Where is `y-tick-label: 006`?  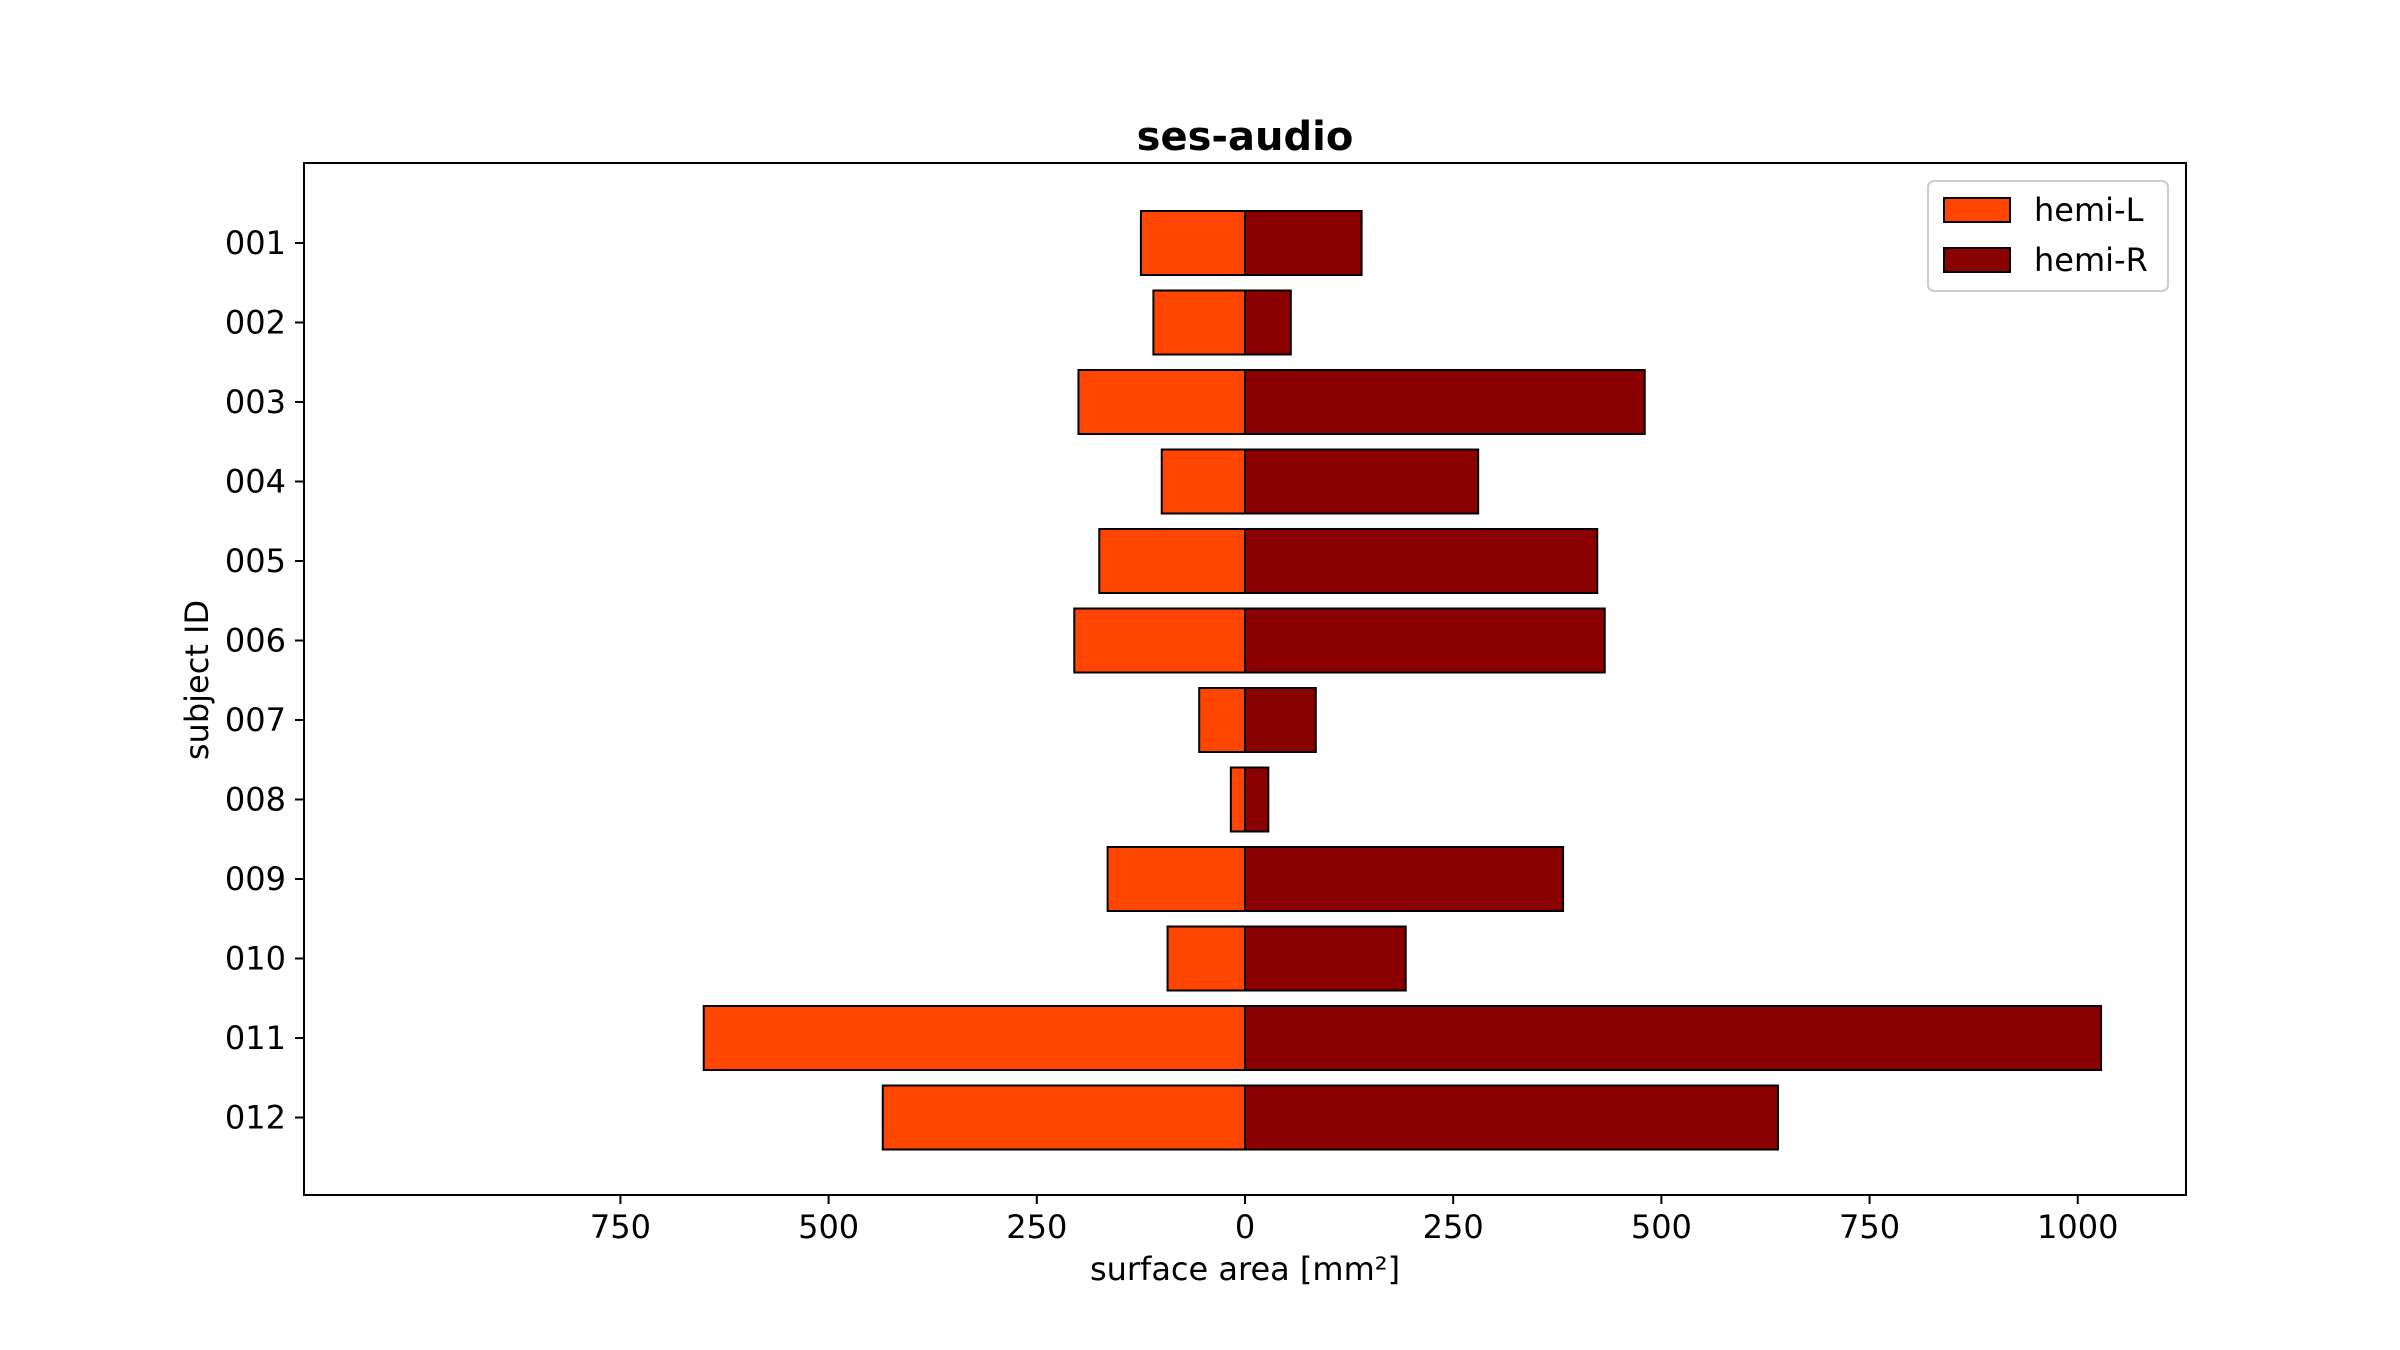 y-tick-label: 006 is located at coordinates (255, 641).